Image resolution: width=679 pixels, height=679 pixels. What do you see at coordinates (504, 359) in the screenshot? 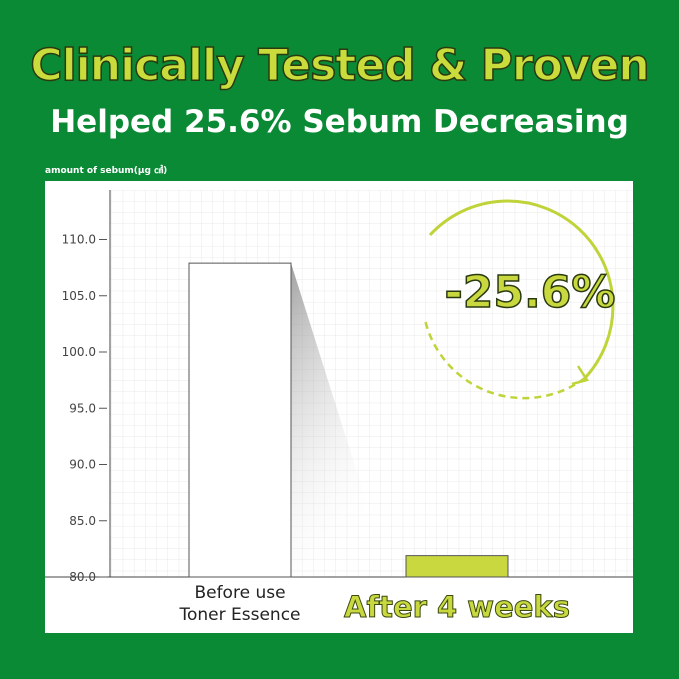
I see `annotation-circle-dashed` at bounding box center [504, 359].